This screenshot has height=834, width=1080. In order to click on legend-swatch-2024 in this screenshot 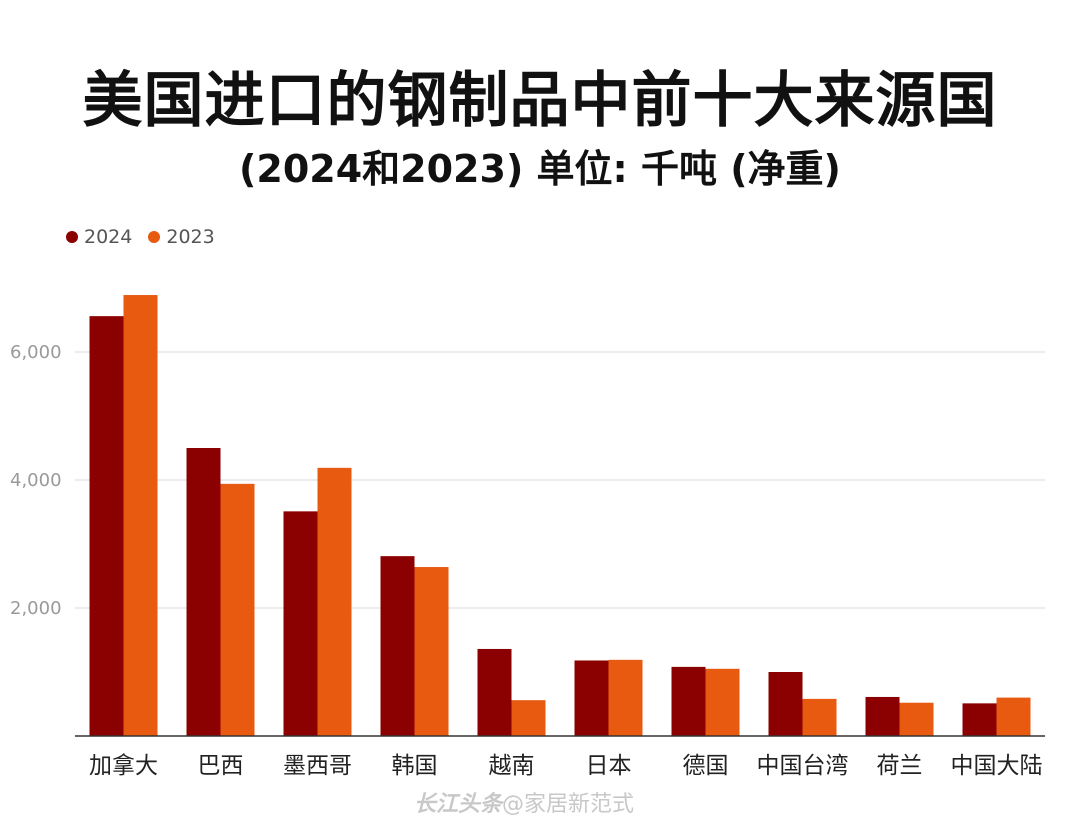, I will do `click(72, 237)`.